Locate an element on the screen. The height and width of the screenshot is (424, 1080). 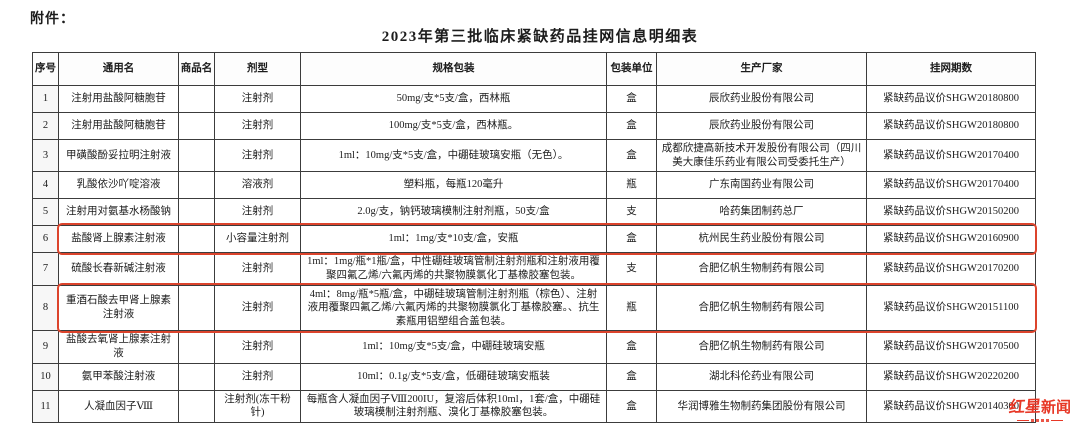
header-cell: 通用名 is located at coordinates (118, 69).